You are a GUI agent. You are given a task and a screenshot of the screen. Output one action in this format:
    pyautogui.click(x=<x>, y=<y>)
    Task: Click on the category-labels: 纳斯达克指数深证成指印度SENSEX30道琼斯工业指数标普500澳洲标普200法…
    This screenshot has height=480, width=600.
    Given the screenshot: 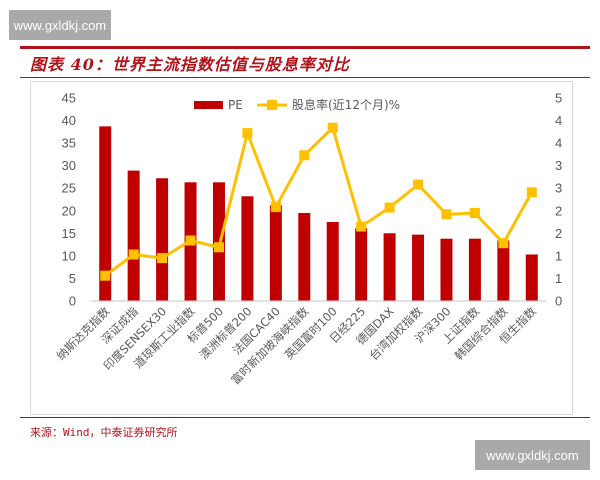 What is the action you would take?
    pyautogui.click(x=297, y=345)
    